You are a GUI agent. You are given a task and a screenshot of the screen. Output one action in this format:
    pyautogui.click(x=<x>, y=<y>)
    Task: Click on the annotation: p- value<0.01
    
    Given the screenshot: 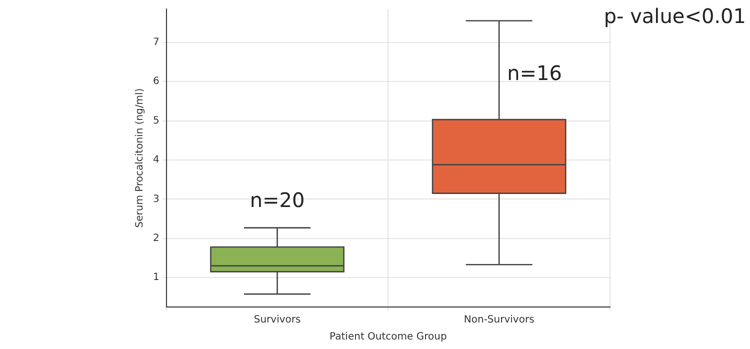 What is the action you would take?
    pyautogui.click(x=675, y=16)
    